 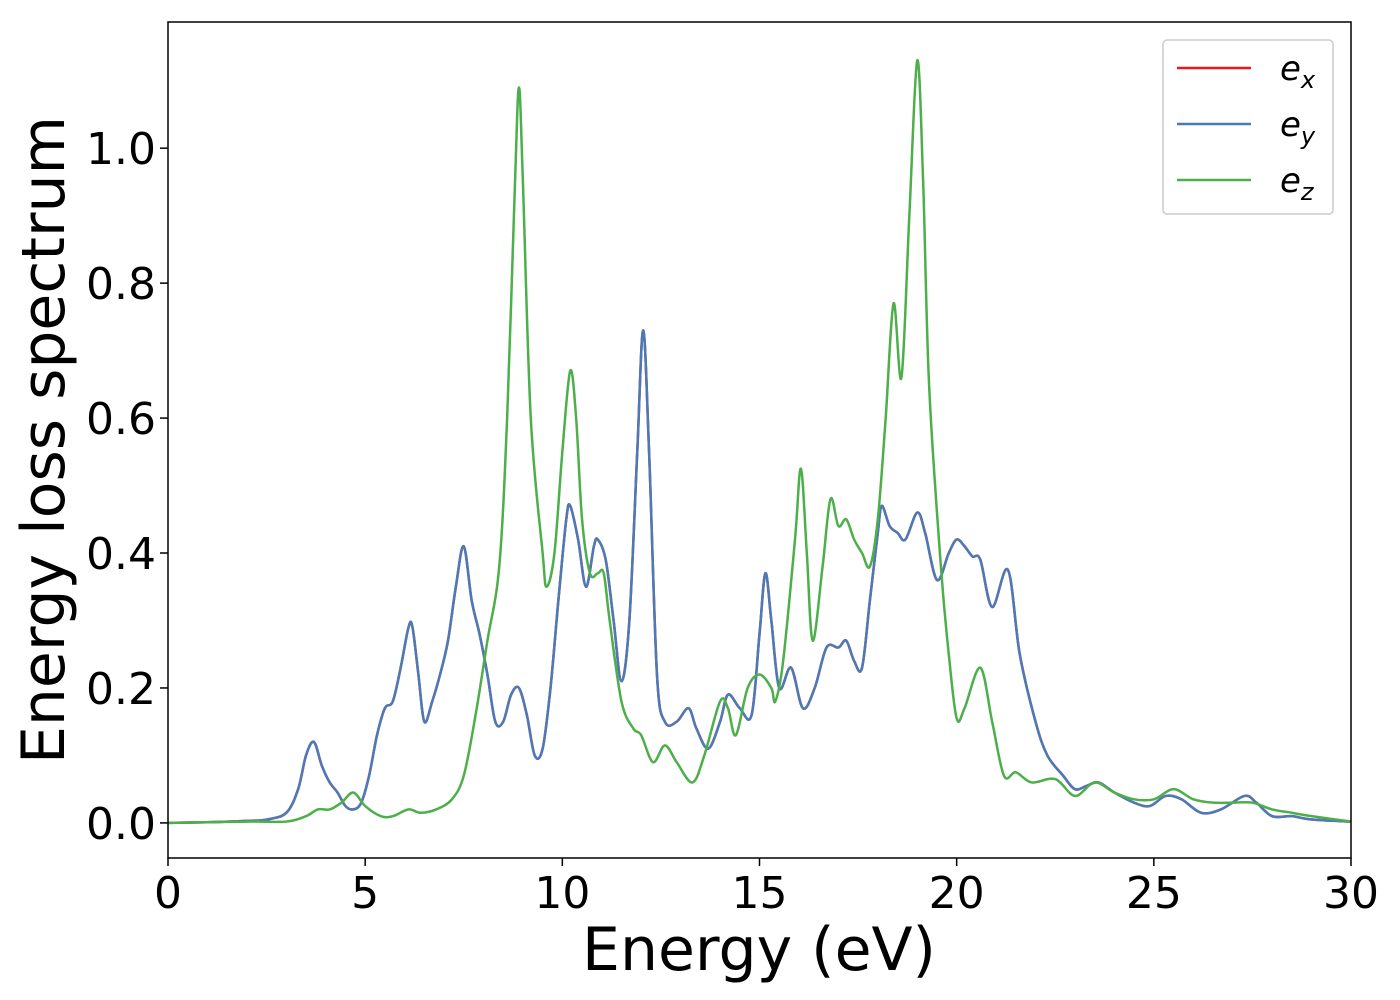 I want to click on x-tick-label: 20, so click(x=957, y=893).